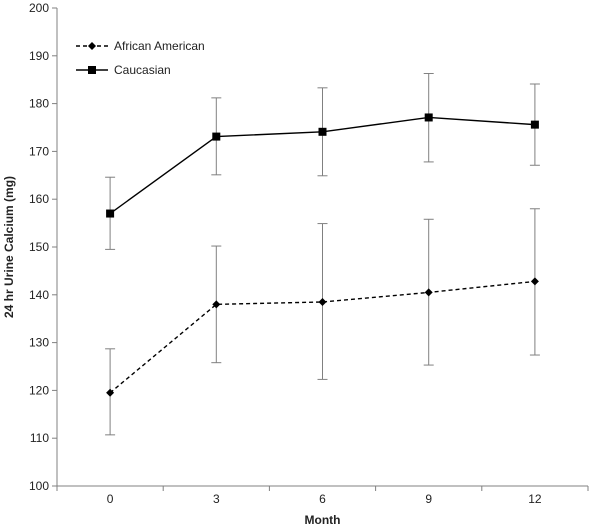 The width and height of the screenshot is (591, 527). I want to click on x-axis-title: Month, so click(323, 520).